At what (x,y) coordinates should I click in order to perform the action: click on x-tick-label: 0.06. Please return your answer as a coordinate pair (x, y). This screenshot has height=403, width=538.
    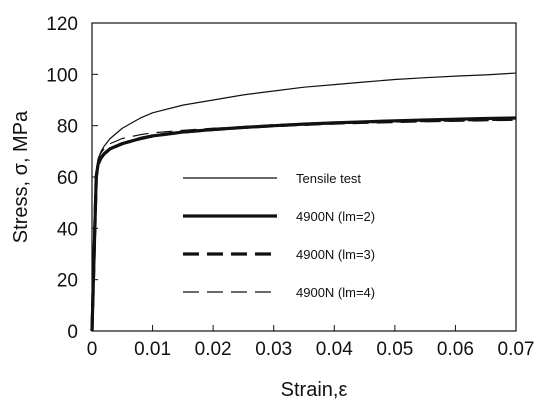
    Looking at the image, I should click on (455, 349).